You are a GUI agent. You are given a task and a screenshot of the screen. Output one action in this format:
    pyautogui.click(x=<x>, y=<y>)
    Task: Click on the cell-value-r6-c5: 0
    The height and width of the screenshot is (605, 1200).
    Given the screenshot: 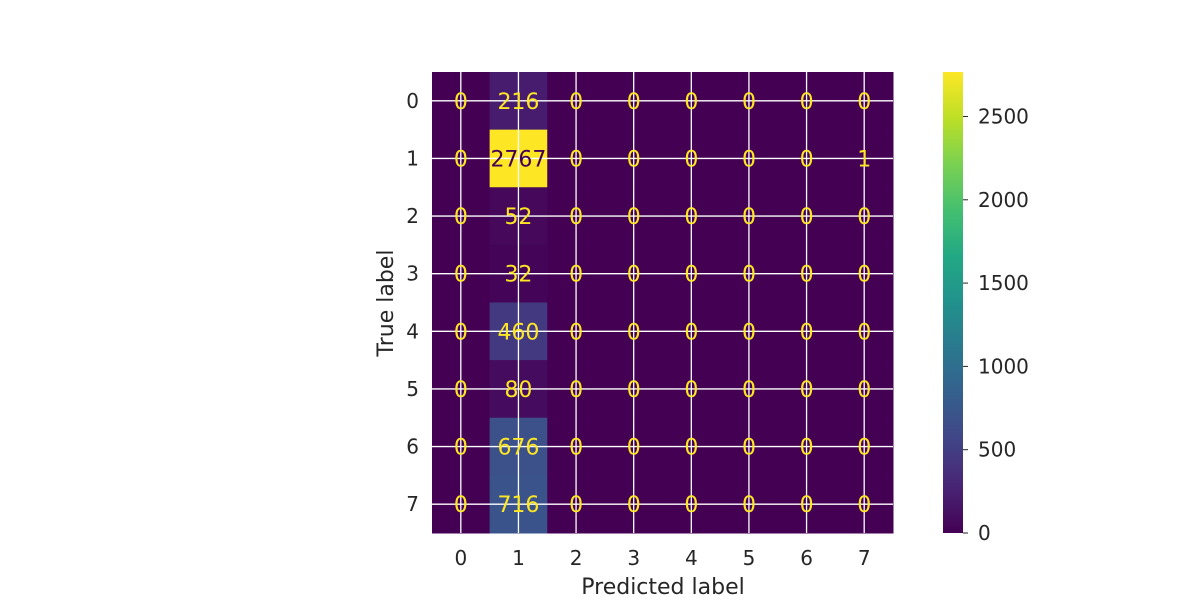 What is the action you would take?
    pyautogui.click(x=749, y=448)
    